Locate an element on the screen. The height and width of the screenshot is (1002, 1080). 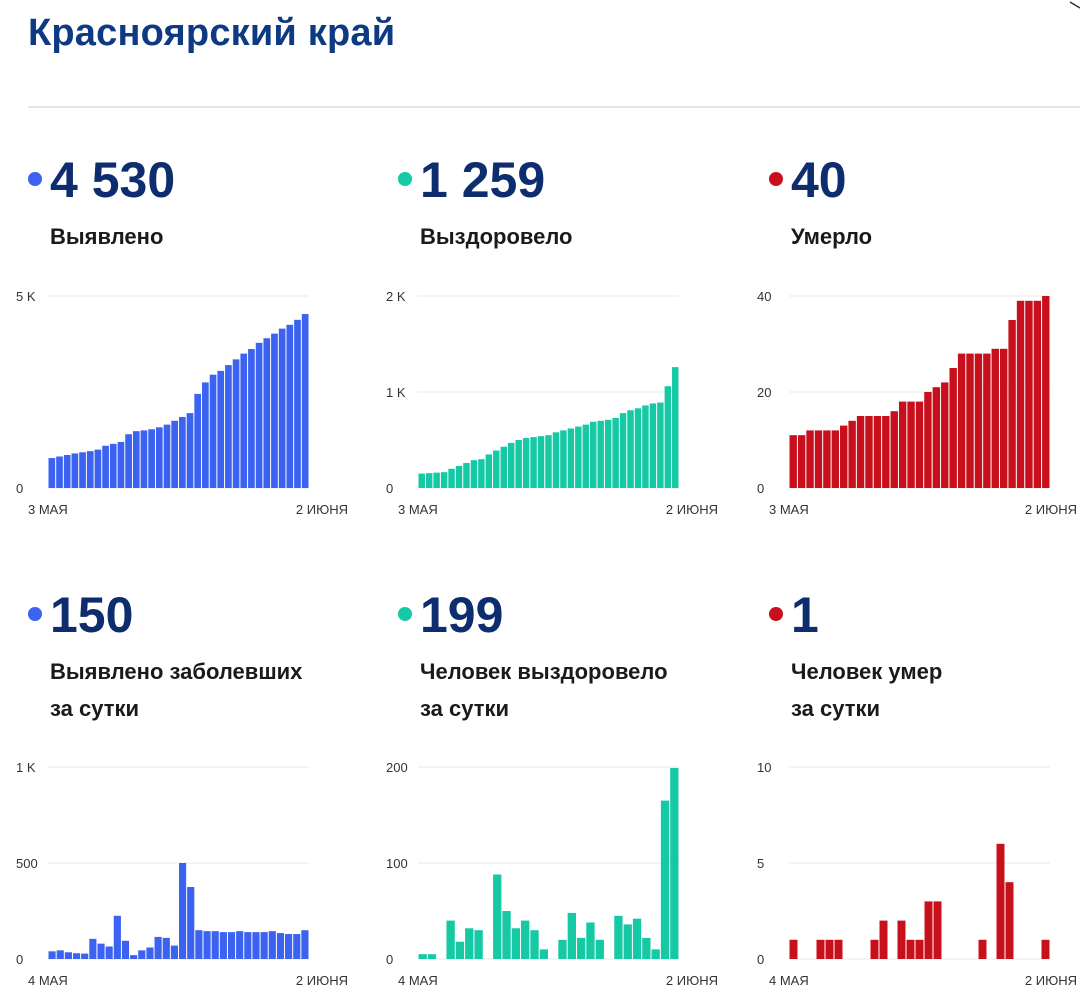
chart-confirmed-total: 0 5 K 3 МАЯ 2 ИЮНЯ is located at coordinates (182, 403).